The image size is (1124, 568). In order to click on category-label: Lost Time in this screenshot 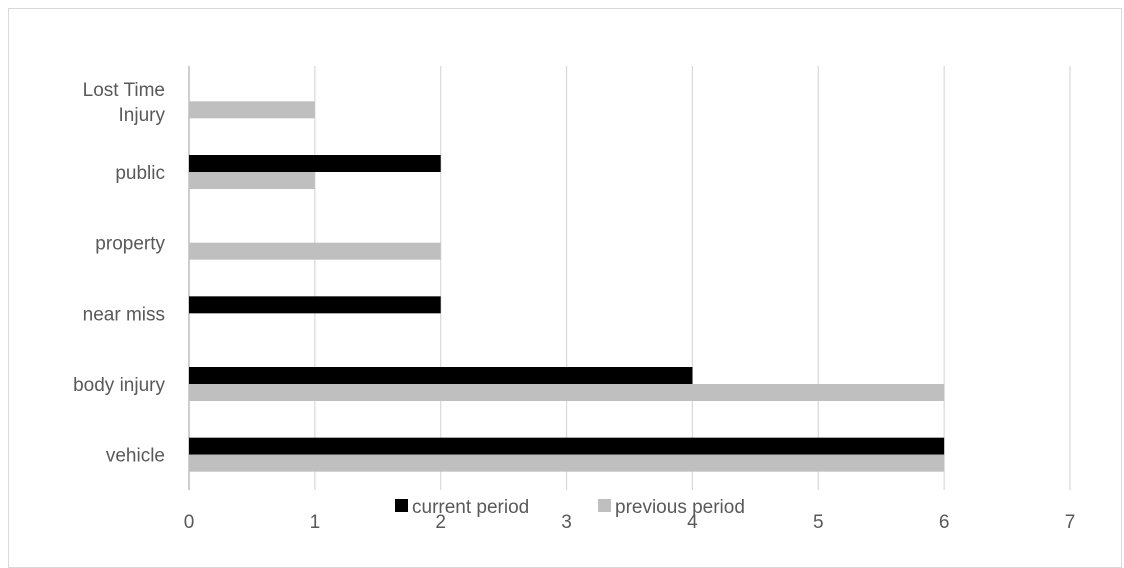, I will do `click(124, 90)`.